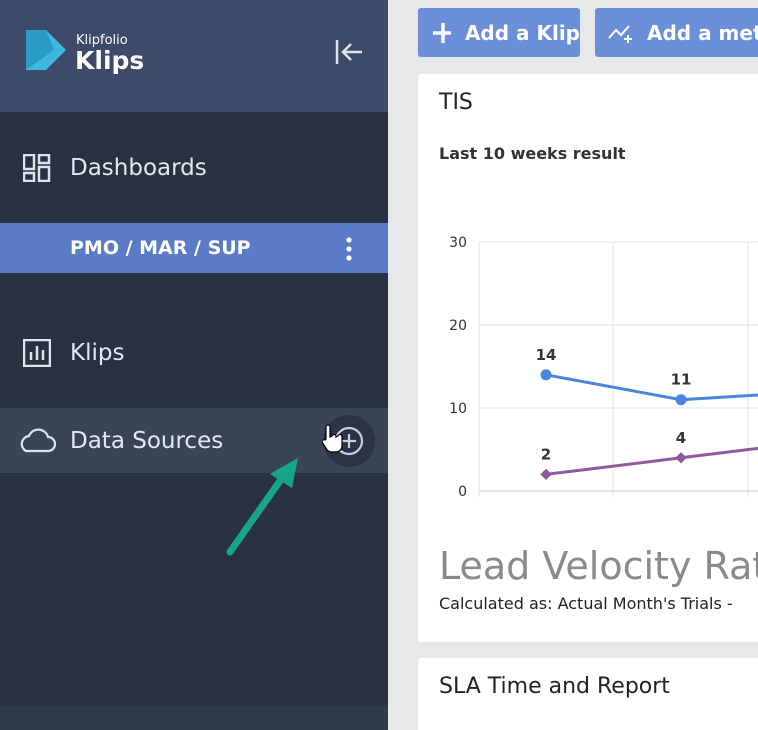 This screenshot has height=730, width=758. I want to click on nav-dashboard-item: PMO / MAR / SUP, so click(194, 248).